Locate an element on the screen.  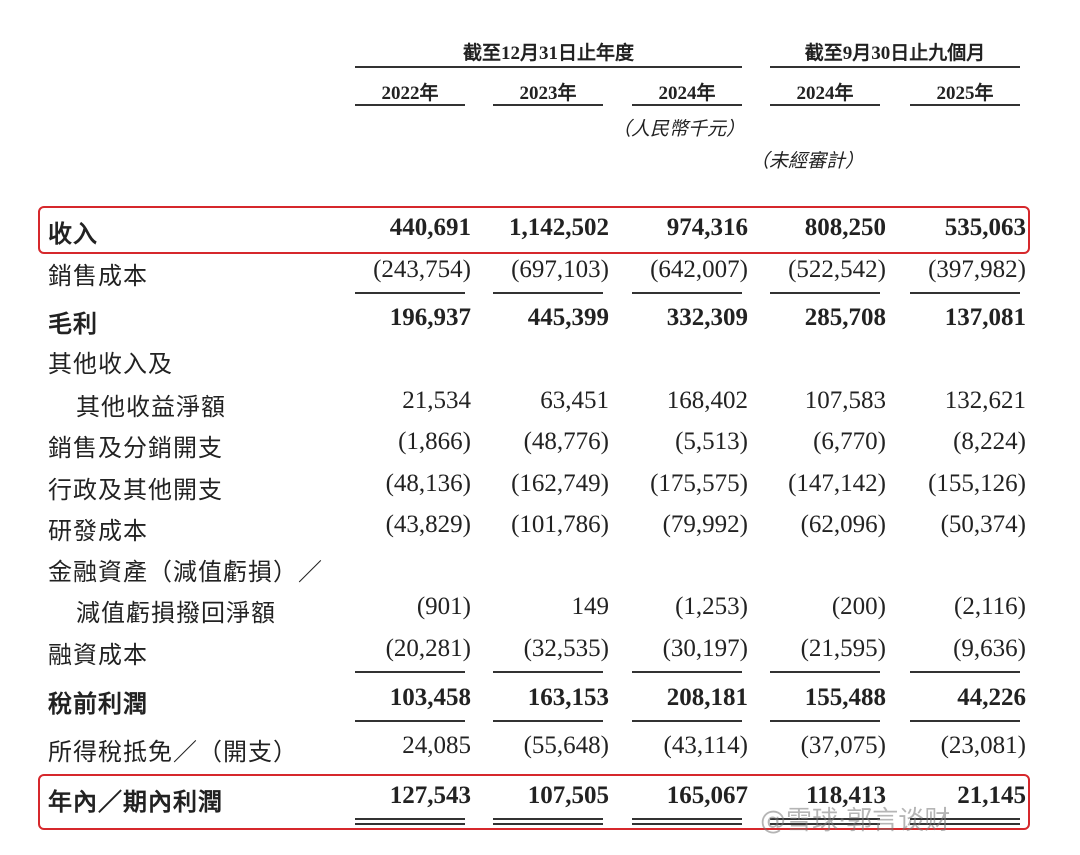
cell-value: 63,451 is located at coordinates (574, 400).